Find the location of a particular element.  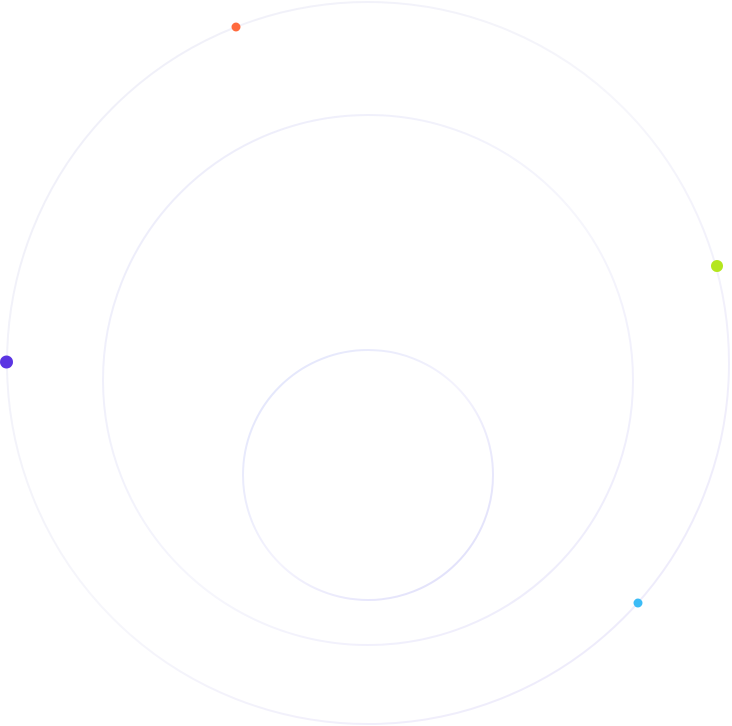

inner-ring is located at coordinates (368, 475).